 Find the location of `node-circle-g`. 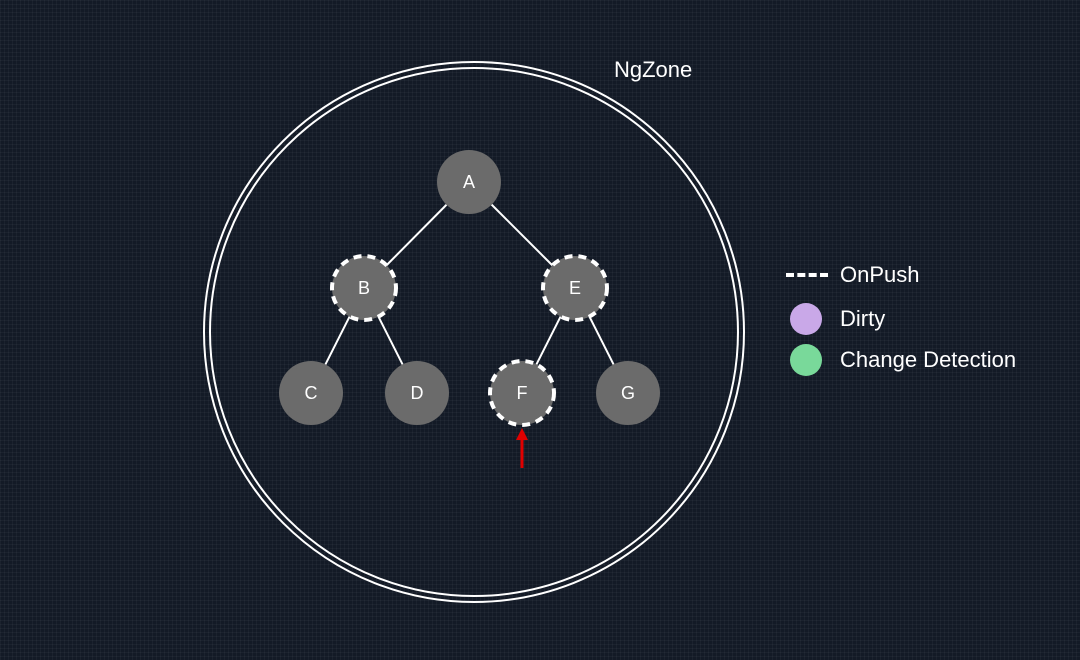

node-circle-g is located at coordinates (628, 393).